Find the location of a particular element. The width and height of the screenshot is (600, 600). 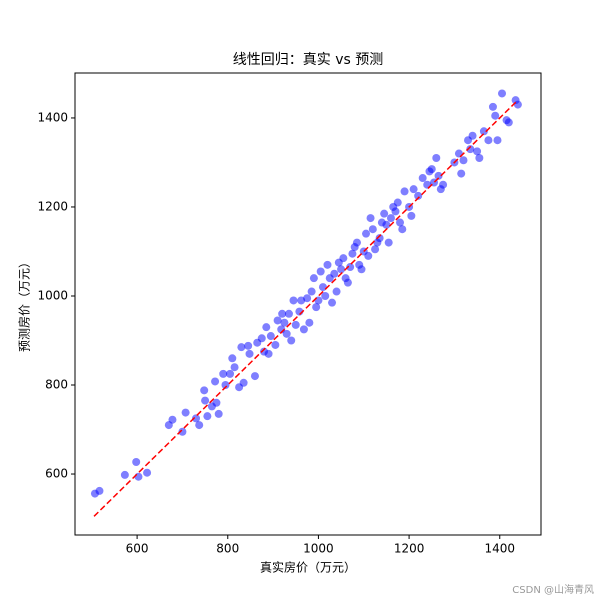

x-axis-label: 真实房价（万元） is located at coordinates (308, 567).